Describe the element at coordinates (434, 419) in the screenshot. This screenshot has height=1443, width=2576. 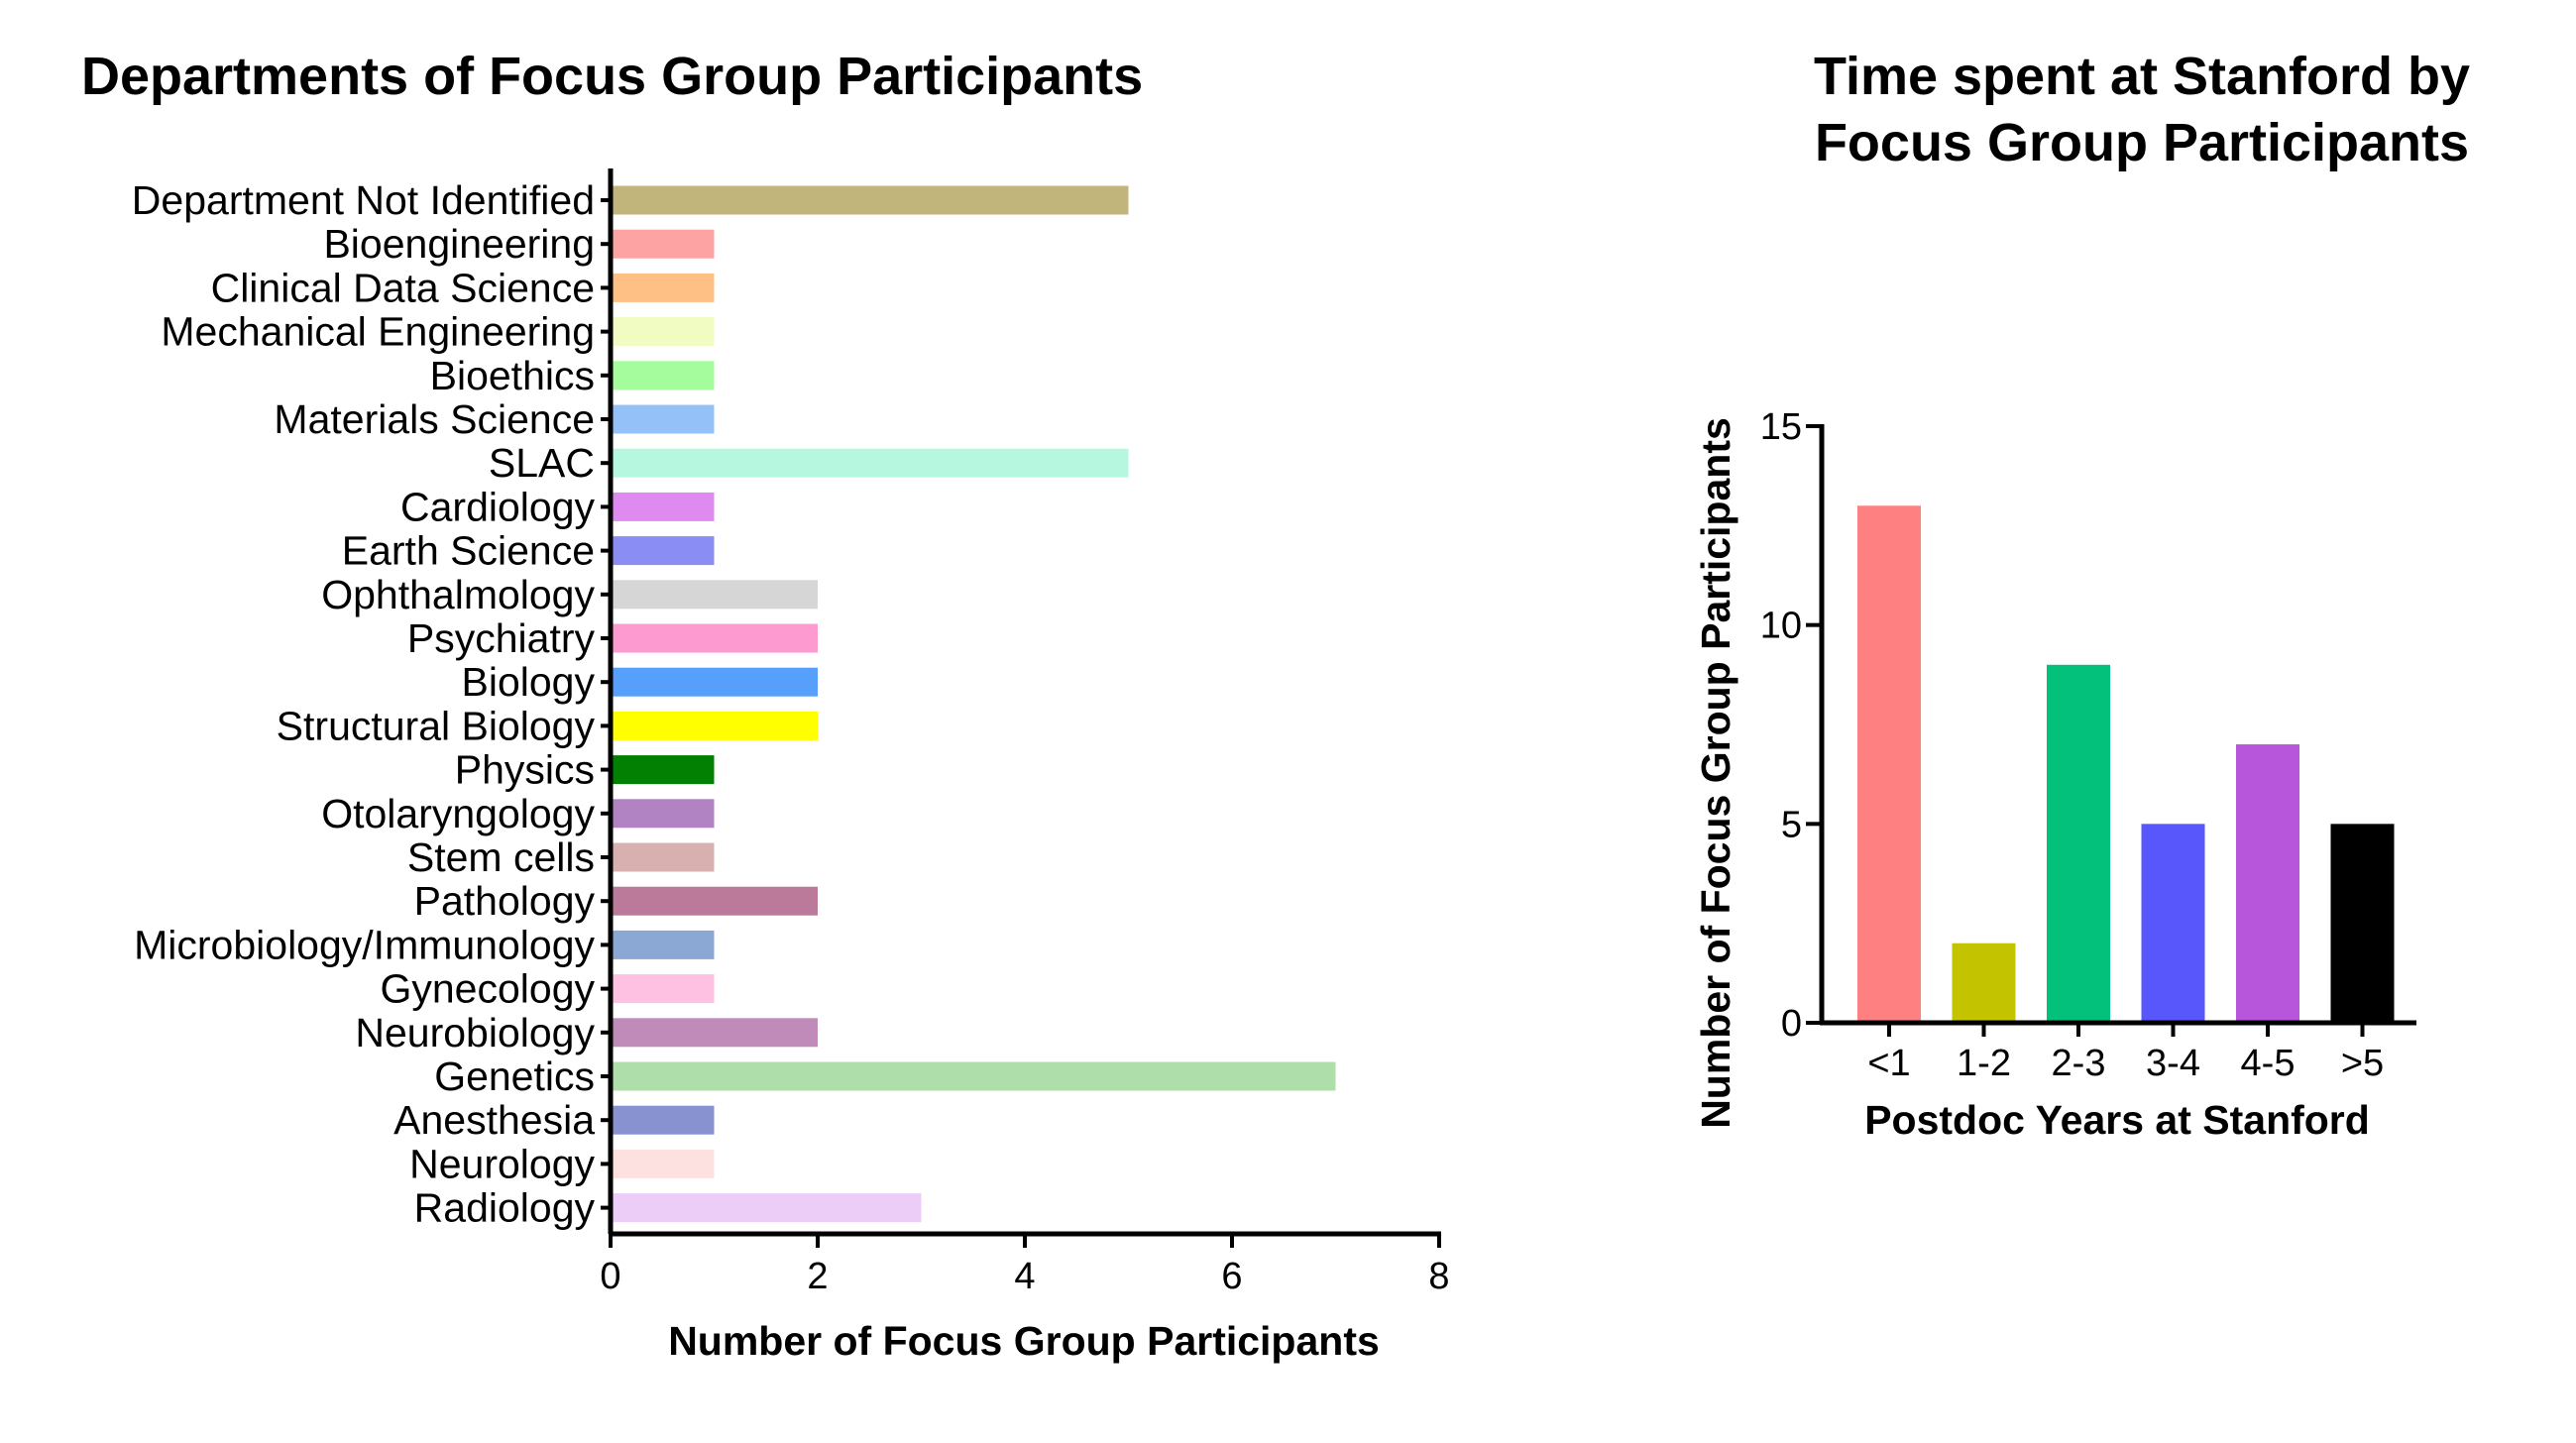
I see `department-label: Materials Science` at that location.